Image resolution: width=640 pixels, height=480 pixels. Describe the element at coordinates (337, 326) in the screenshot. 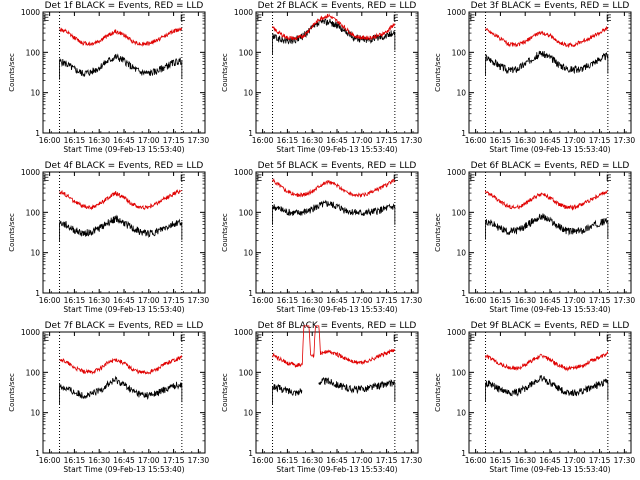

I see `plot-title: Det 8f BLACK = Events, RED = LLD` at that location.